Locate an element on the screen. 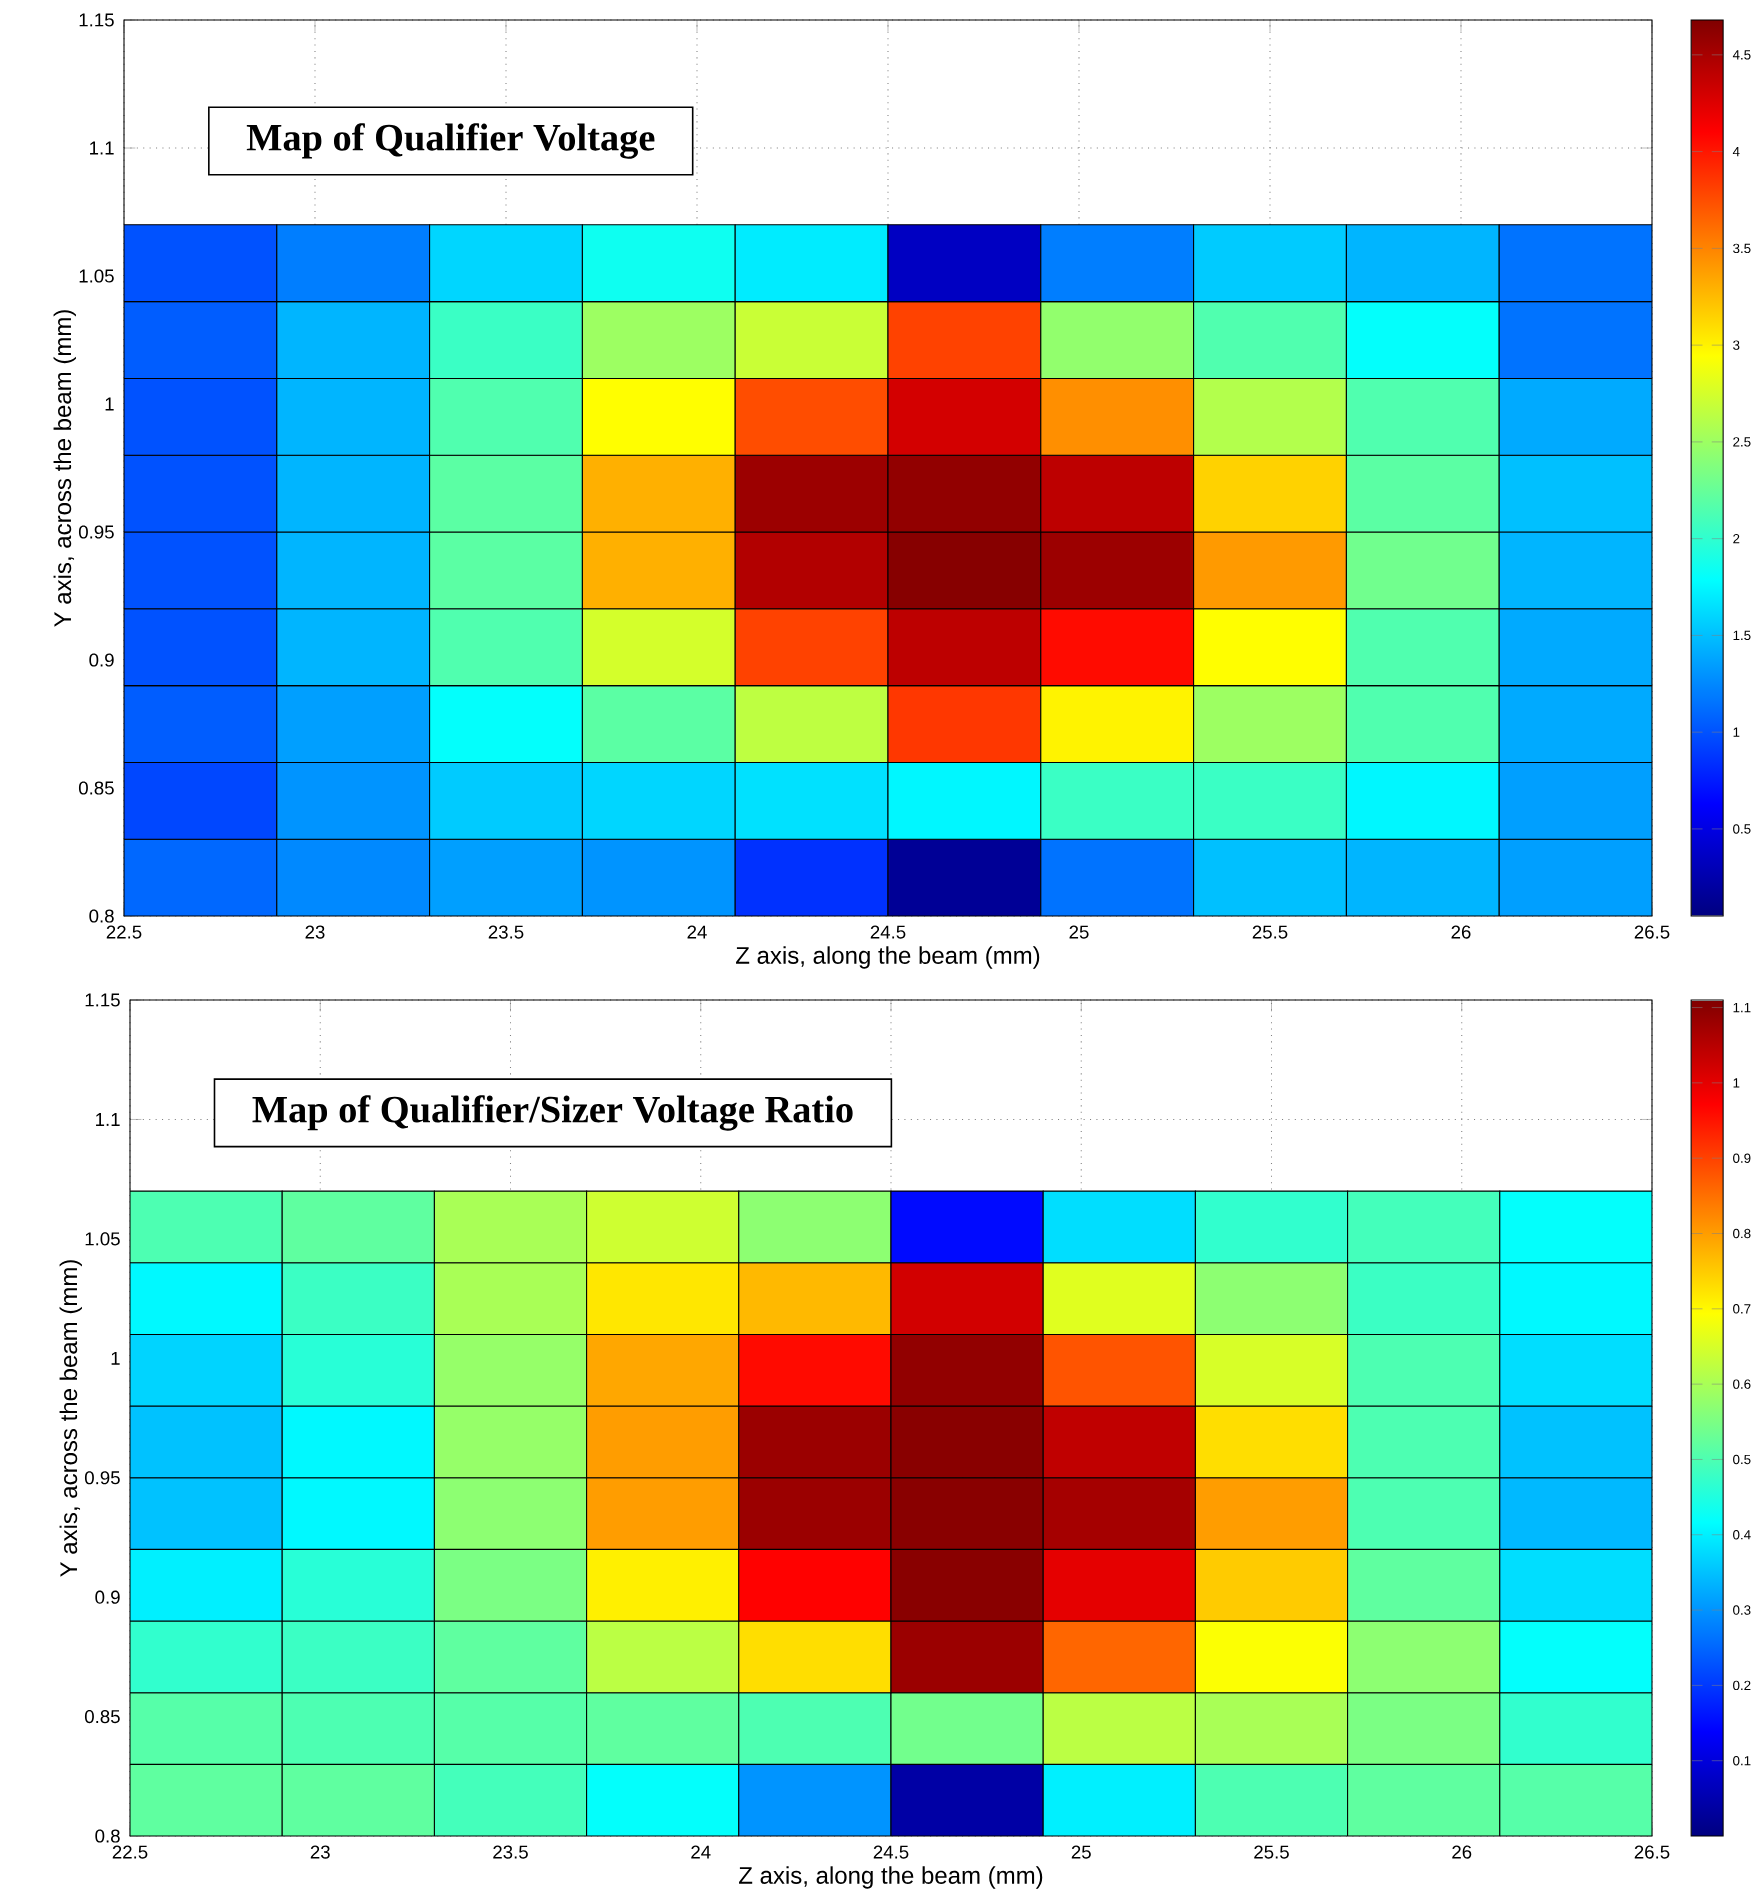  text: Map of Qualifier/Sizer Voltage Ratio is located at coordinates (552, 1113).